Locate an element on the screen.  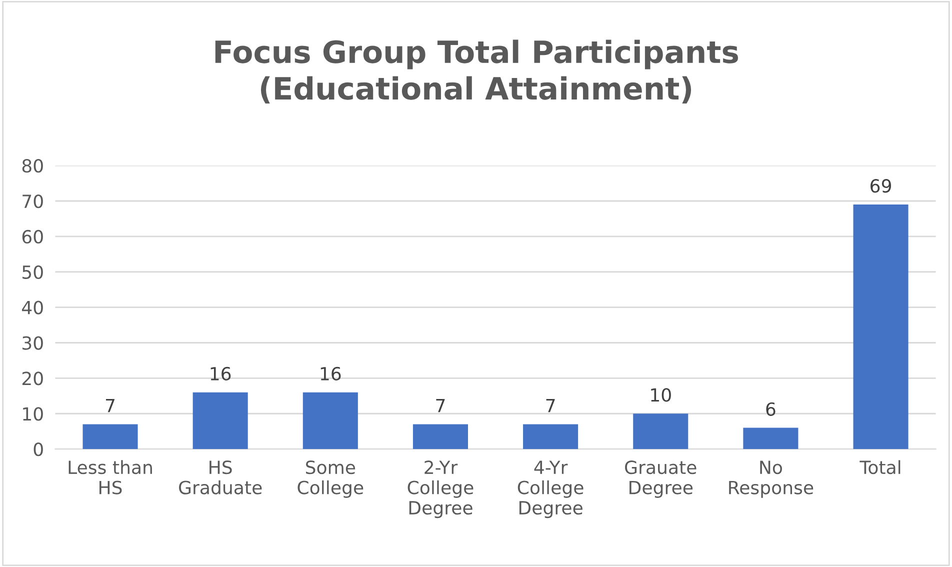
y-tick-label: 20 is located at coordinates (32, 379).